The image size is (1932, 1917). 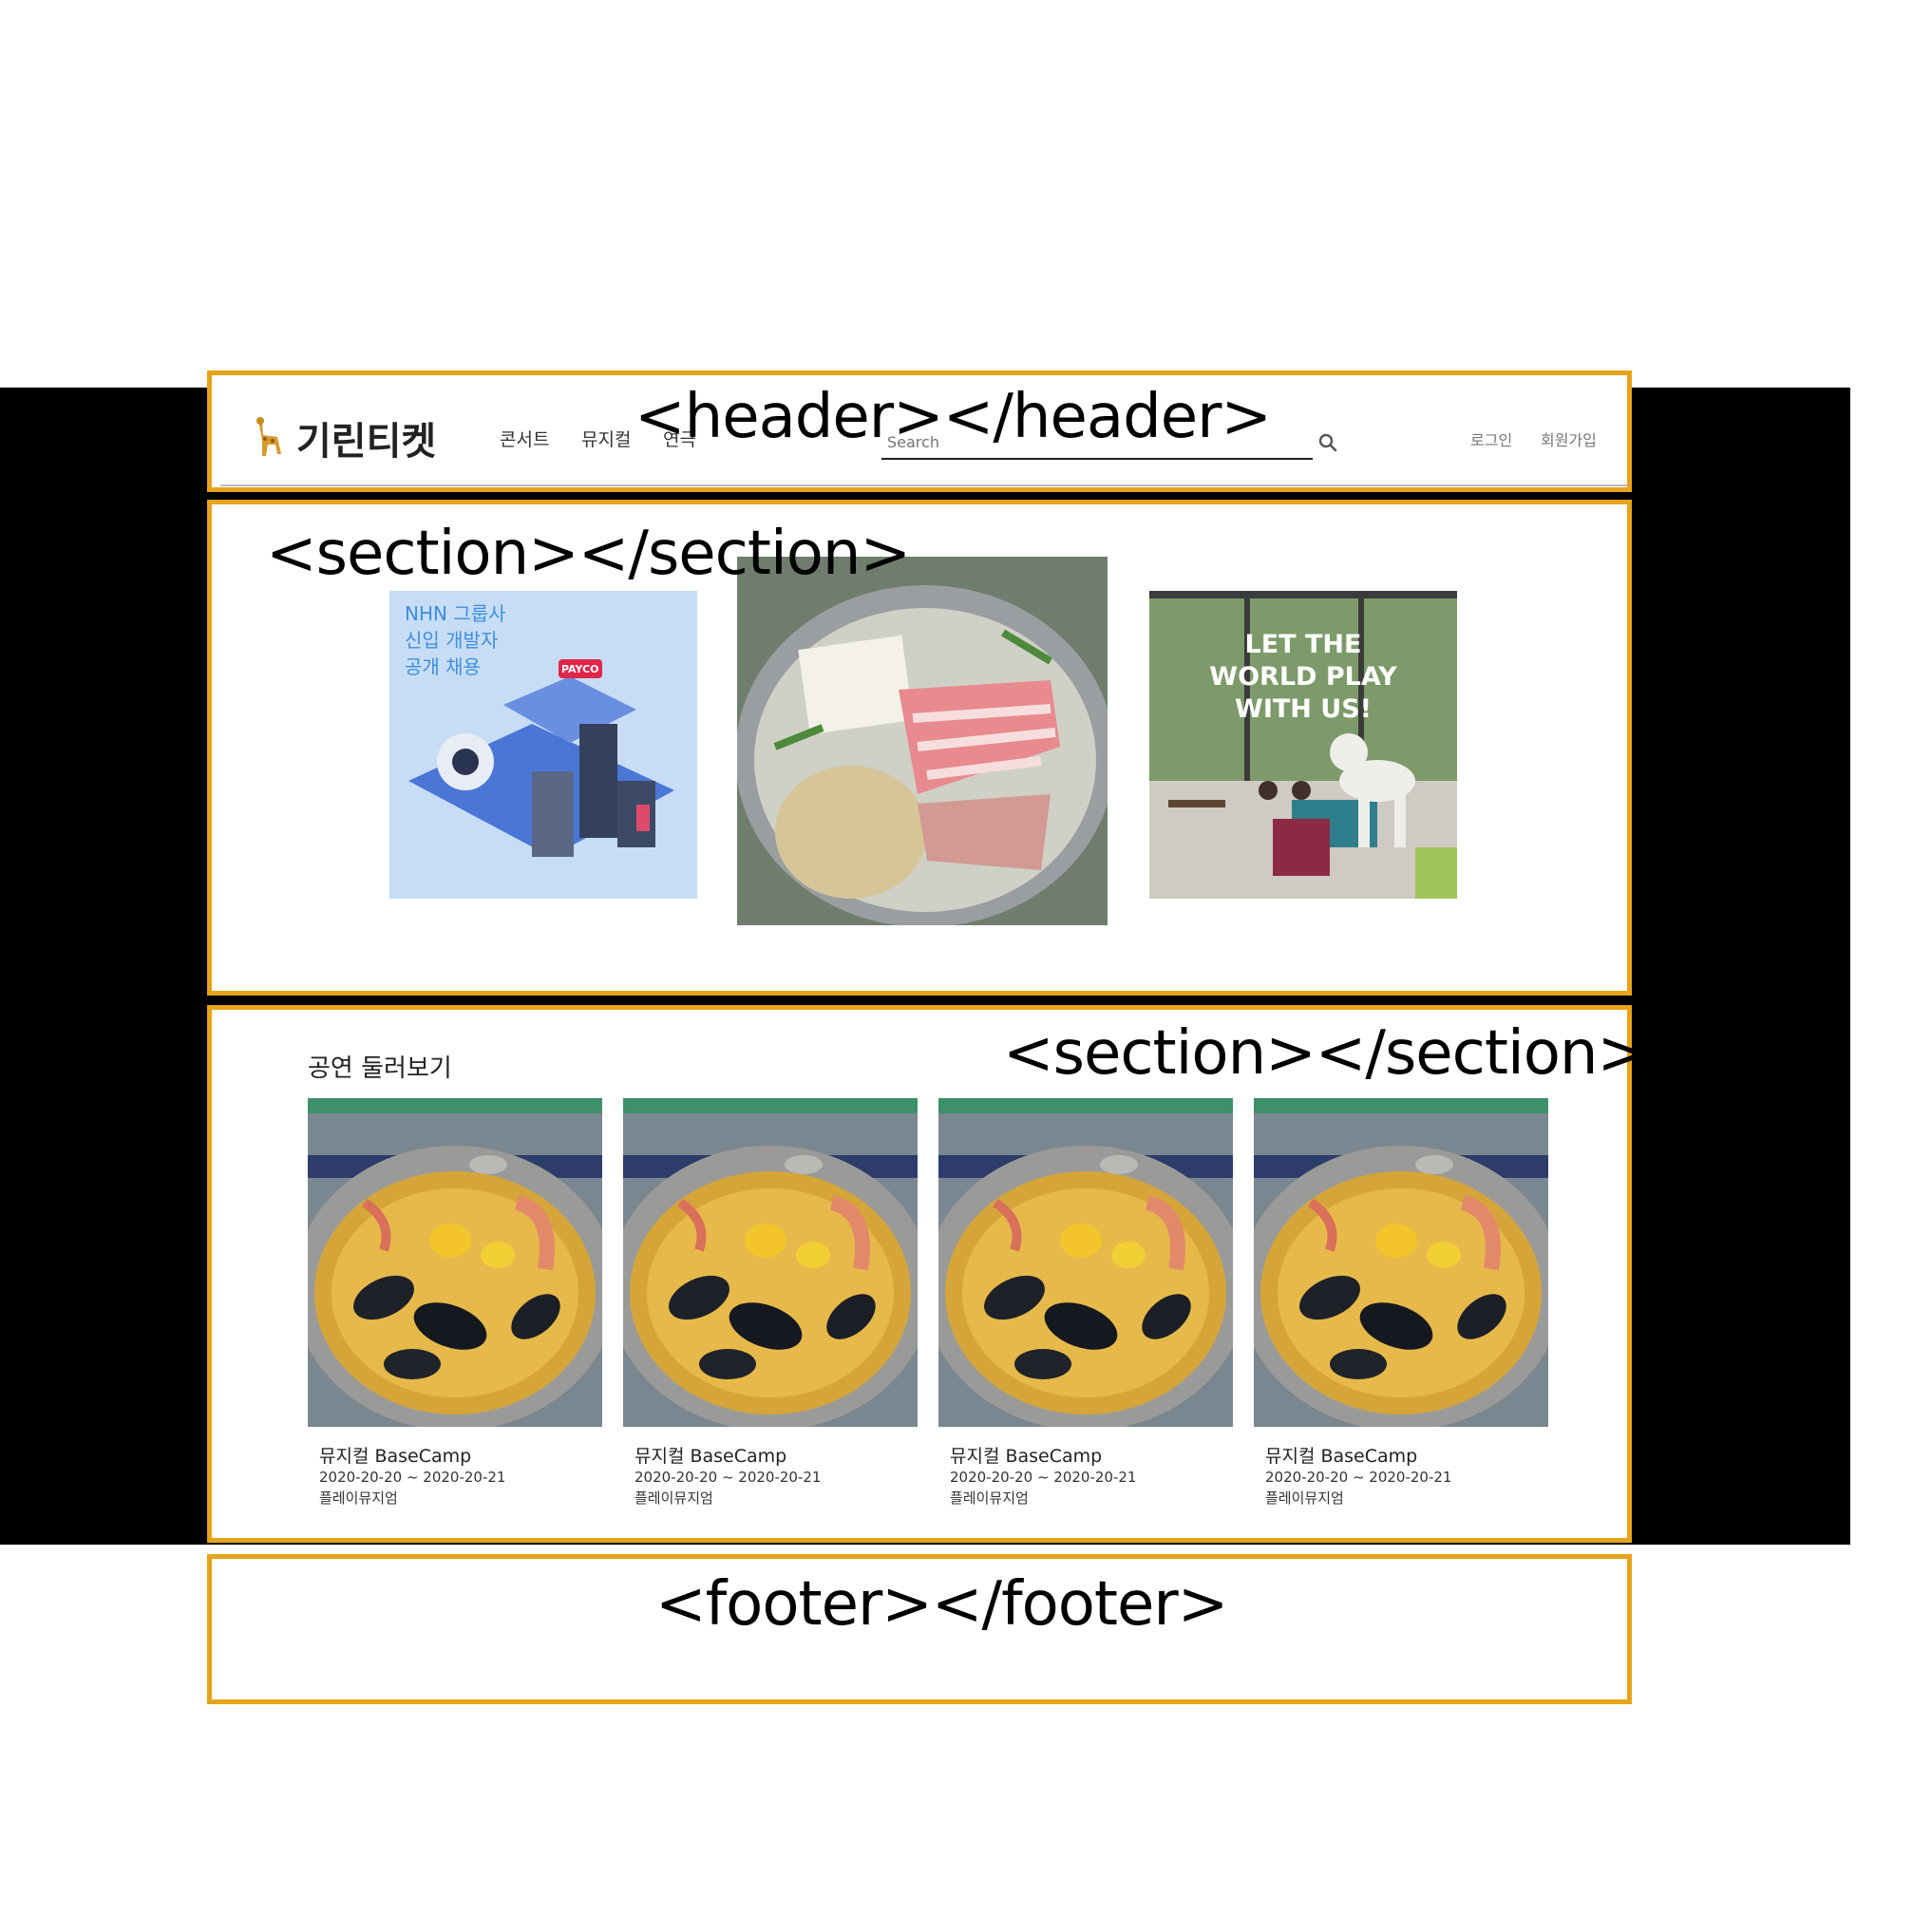 I want to click on signup-link: 회원가입, so click(x=1569, y=440).